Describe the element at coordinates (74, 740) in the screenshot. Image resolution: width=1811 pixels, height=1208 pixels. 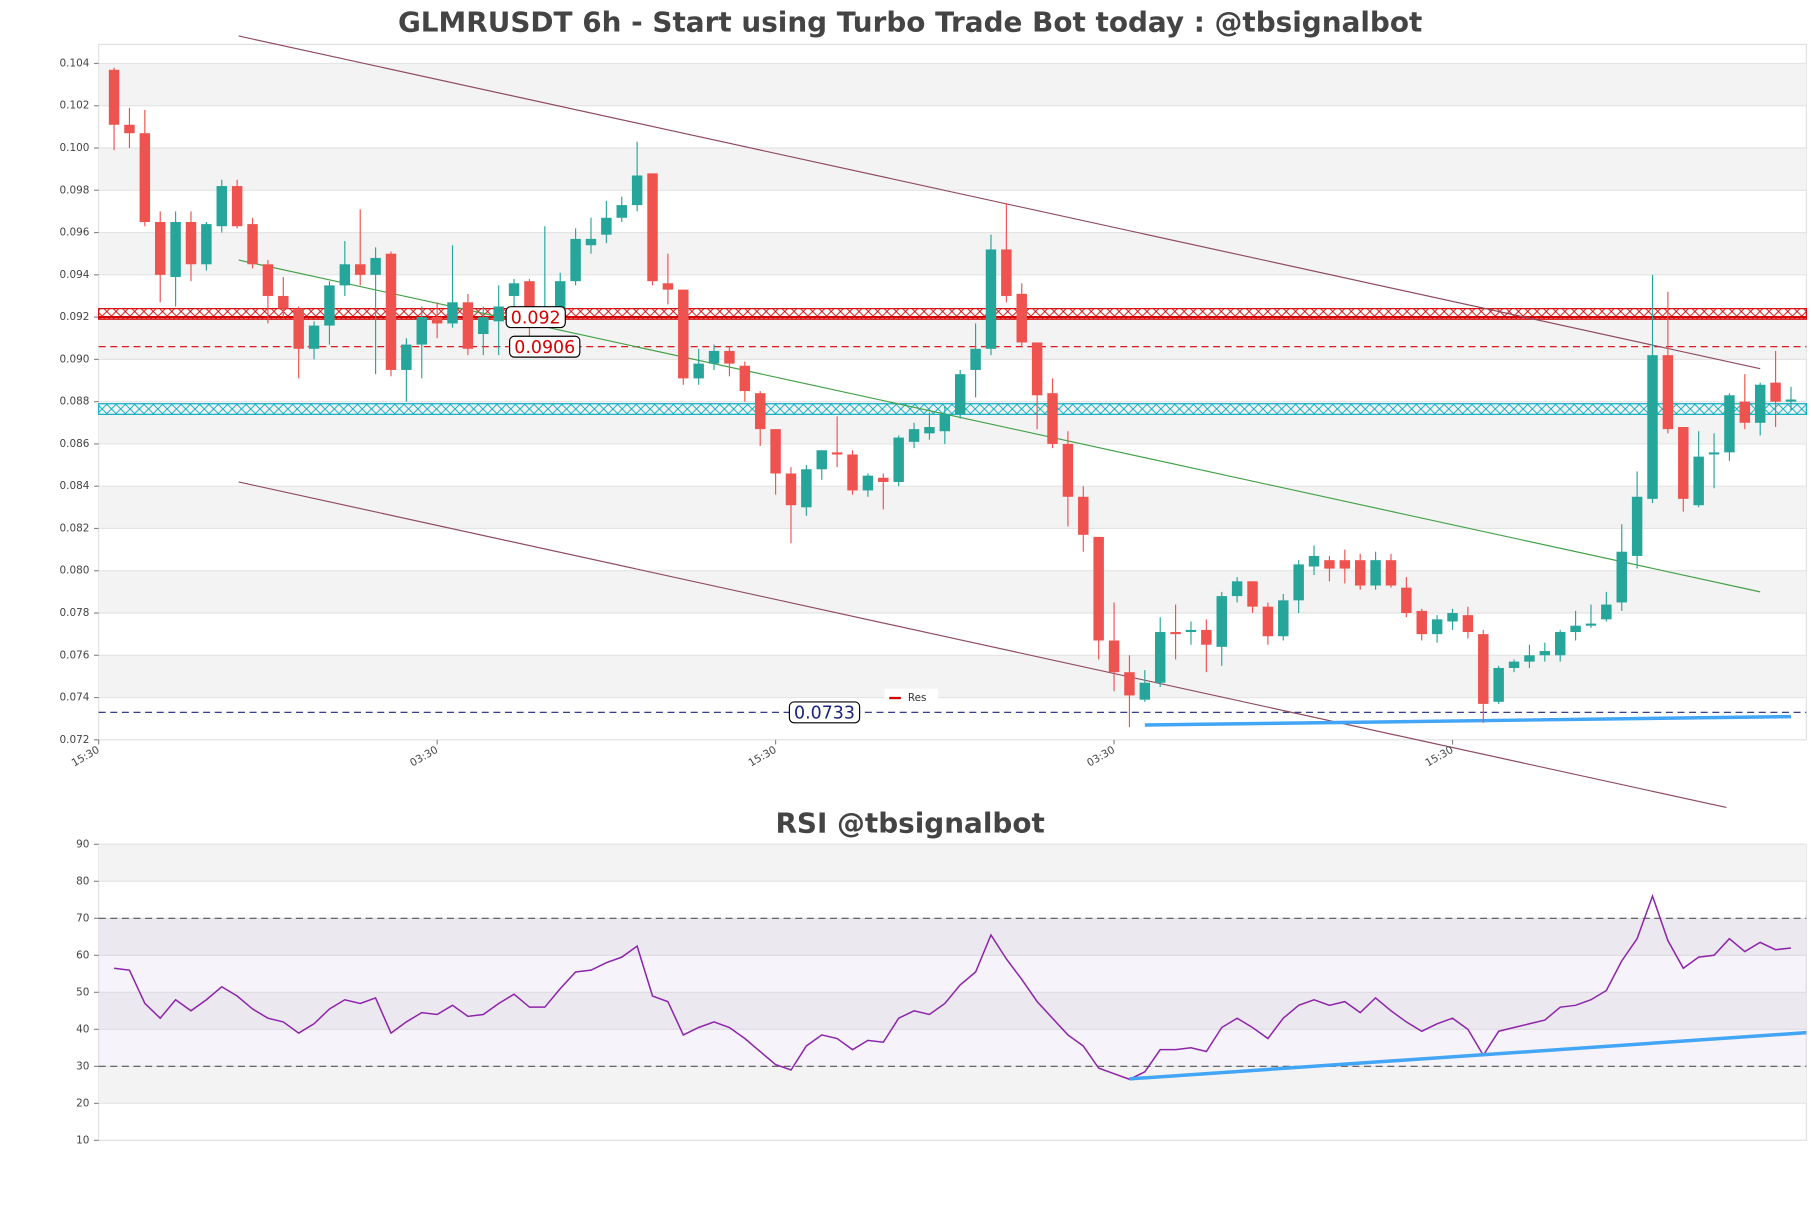
I see `y-tick-label: 0.072` at that location.